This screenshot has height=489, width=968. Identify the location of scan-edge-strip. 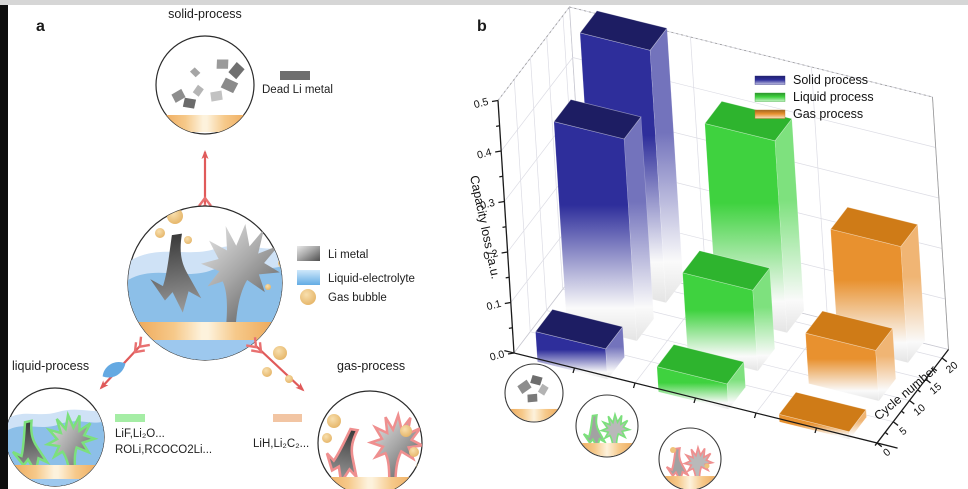
(4, 244).